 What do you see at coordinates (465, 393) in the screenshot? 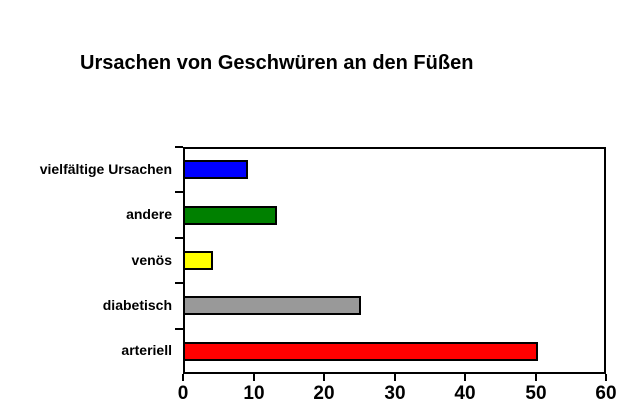
I see `x-tick-label: 40` at bounding box center [465, 393].